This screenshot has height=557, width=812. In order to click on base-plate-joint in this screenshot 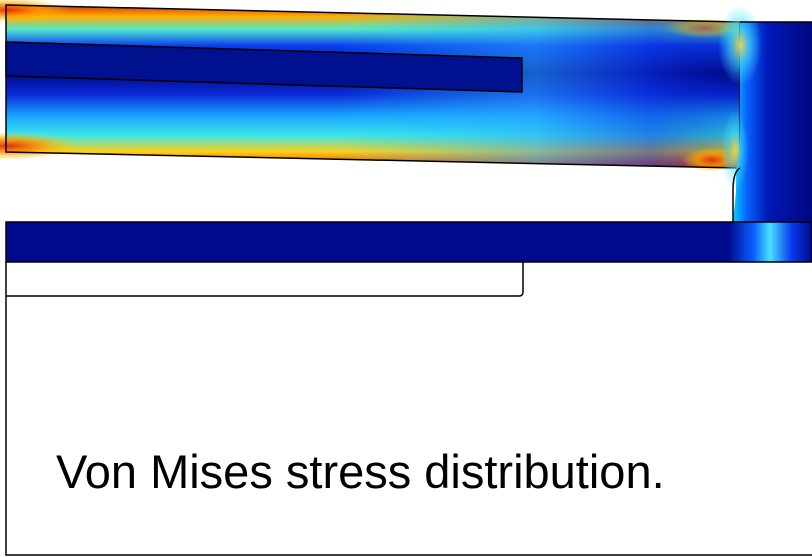, I will do `click(770, 242)`.